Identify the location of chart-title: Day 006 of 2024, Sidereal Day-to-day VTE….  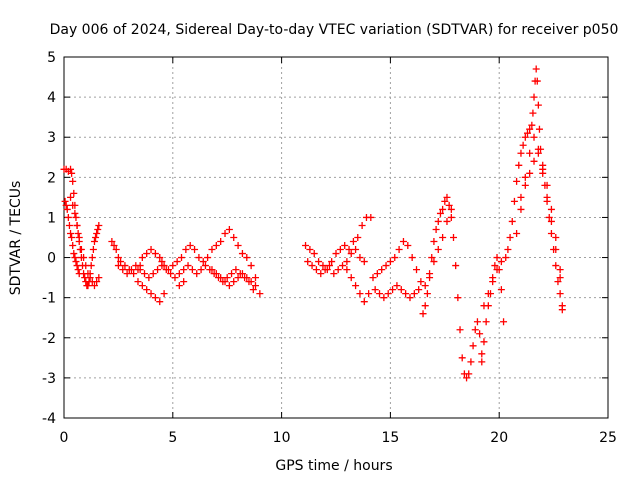
(334, 30).